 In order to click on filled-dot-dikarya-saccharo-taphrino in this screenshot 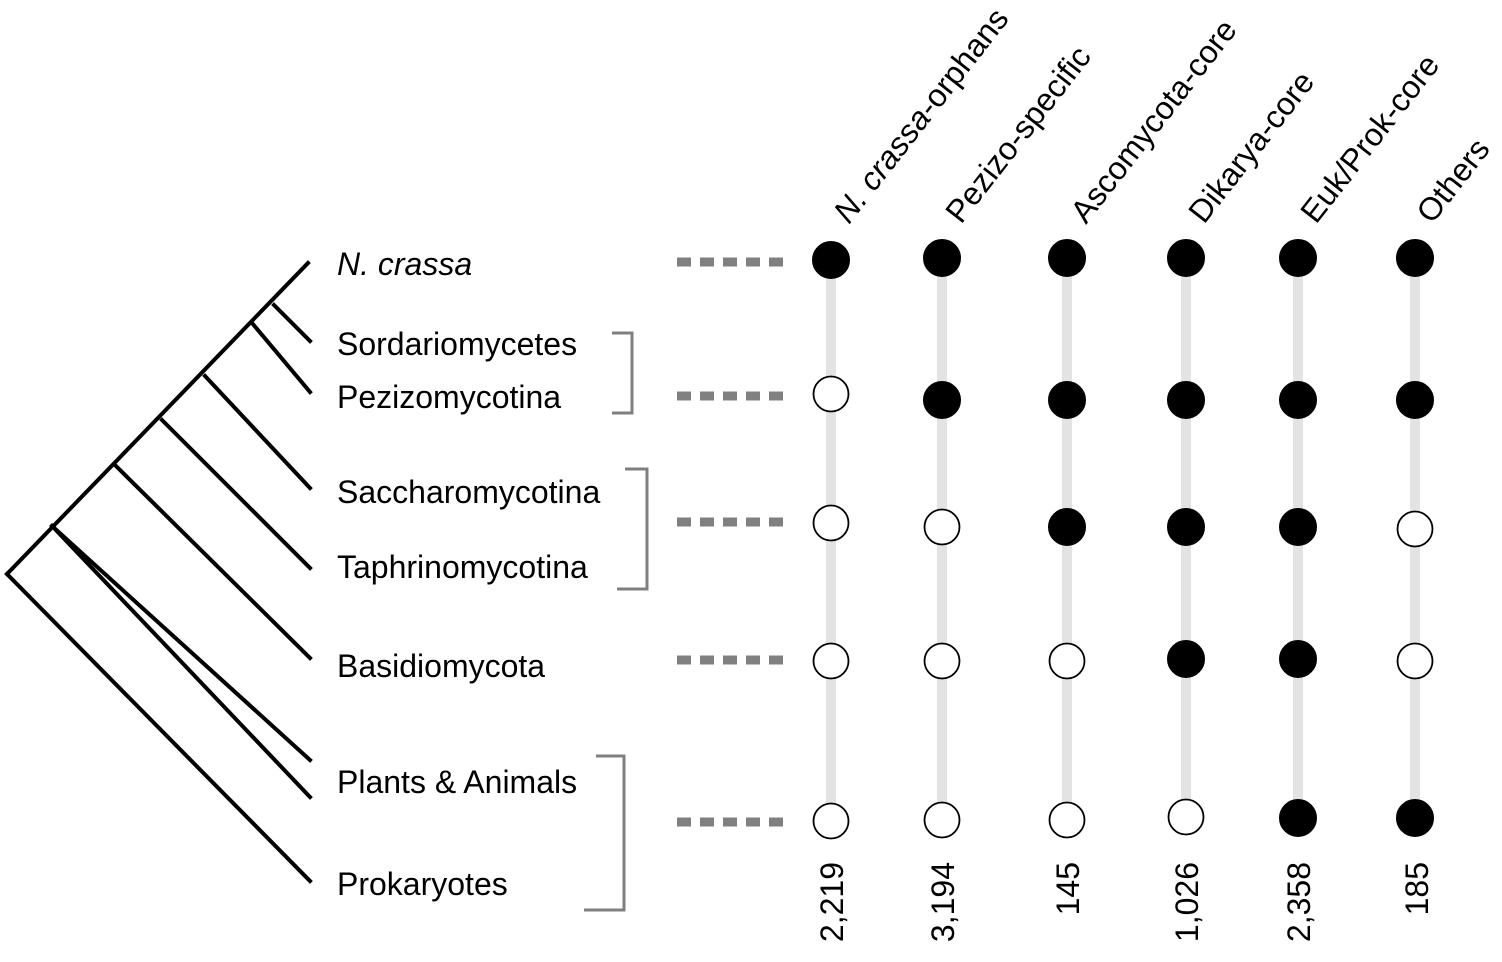, I will do `click(1186, 527)`.